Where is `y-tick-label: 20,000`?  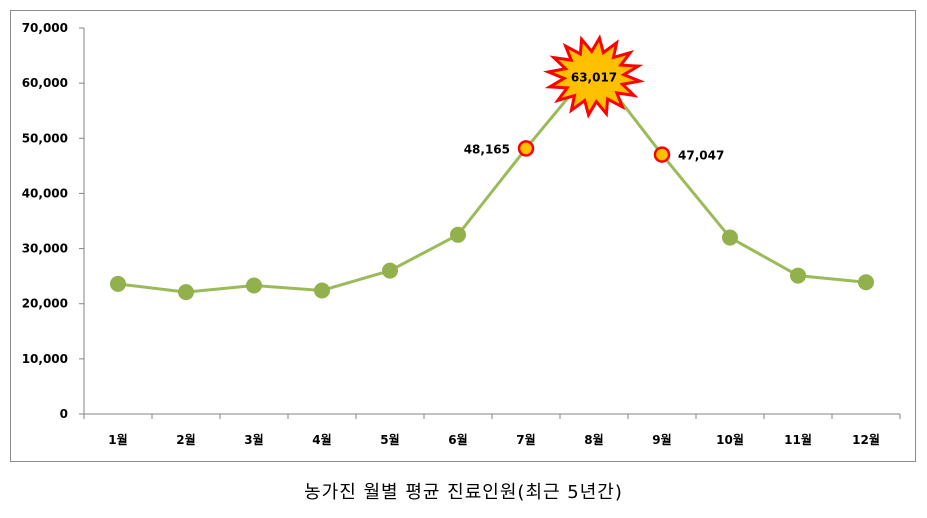
y-tick-label: 20,000 is located at coordinates (45, 304).